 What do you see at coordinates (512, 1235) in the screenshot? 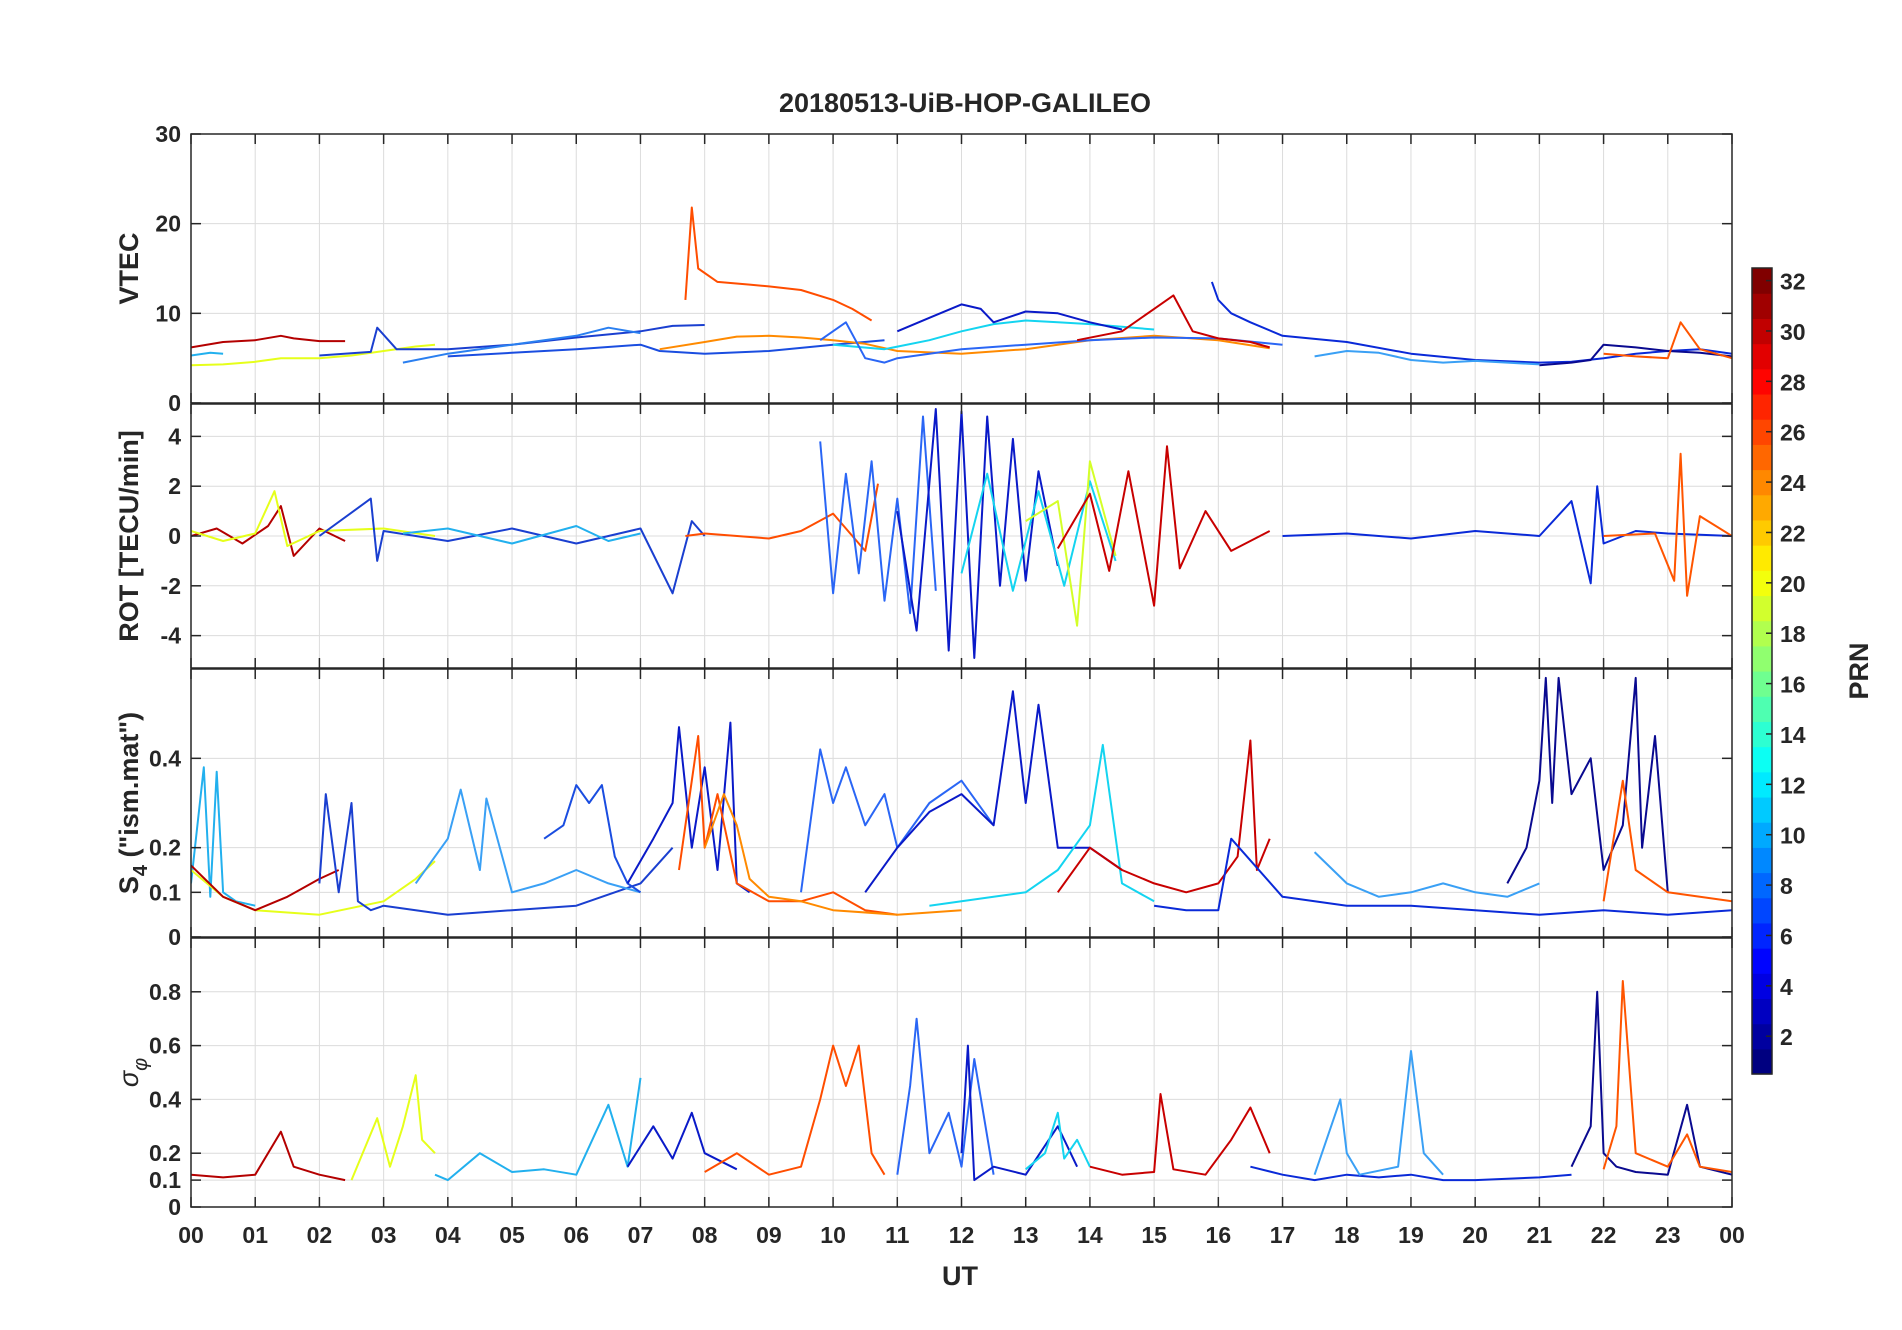
I see `x-tick-label: 05` at bounding box center [512, 1235].